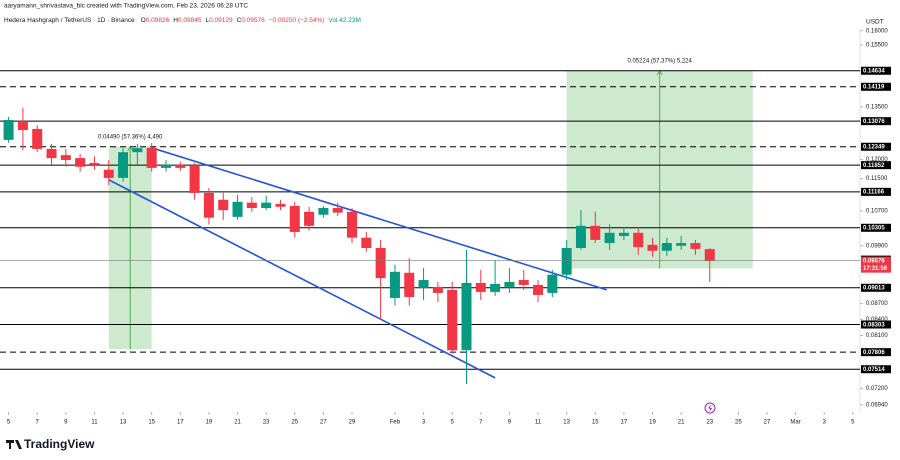 Image resolution: width=900 pixels, height=460 pixels. Describe the element at coordinates (130, 137) in the screenshot. I see `measure-label: 0.04490 (57.36%) 4,490` at that location.